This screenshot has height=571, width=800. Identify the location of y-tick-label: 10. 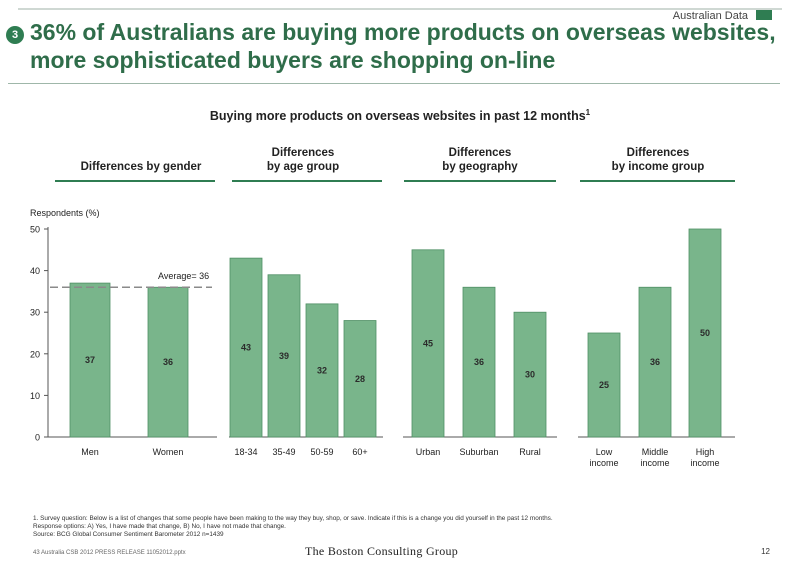
(35, 396).